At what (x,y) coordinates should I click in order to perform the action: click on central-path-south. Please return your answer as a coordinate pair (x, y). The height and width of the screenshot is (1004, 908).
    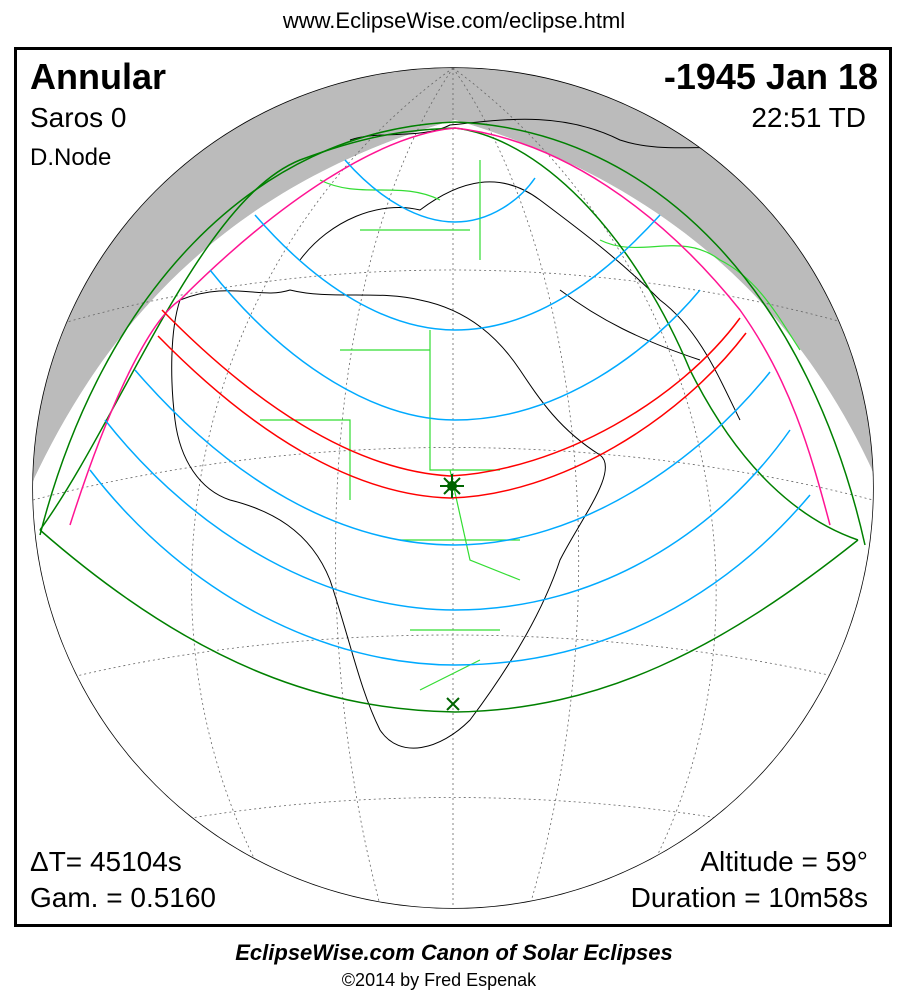
    Looking at the image, I should click on (452, 415).